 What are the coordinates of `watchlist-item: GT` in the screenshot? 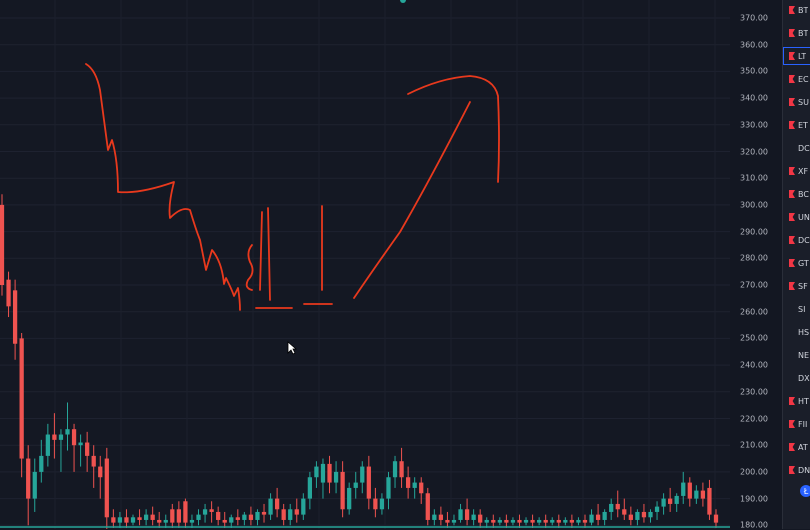 It's located at (796, 263).